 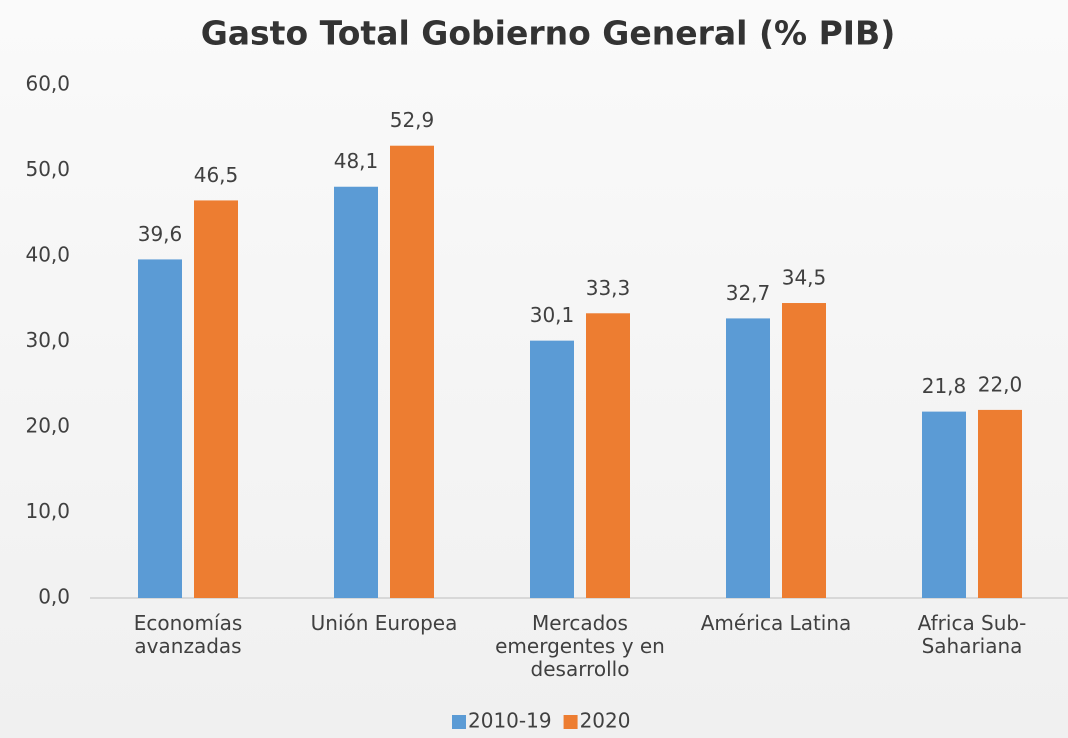 What do you see at coordinates (47, 169) in the screenshot?
I see `y-tick-label: 50,0` at bounding box center [47, 169].